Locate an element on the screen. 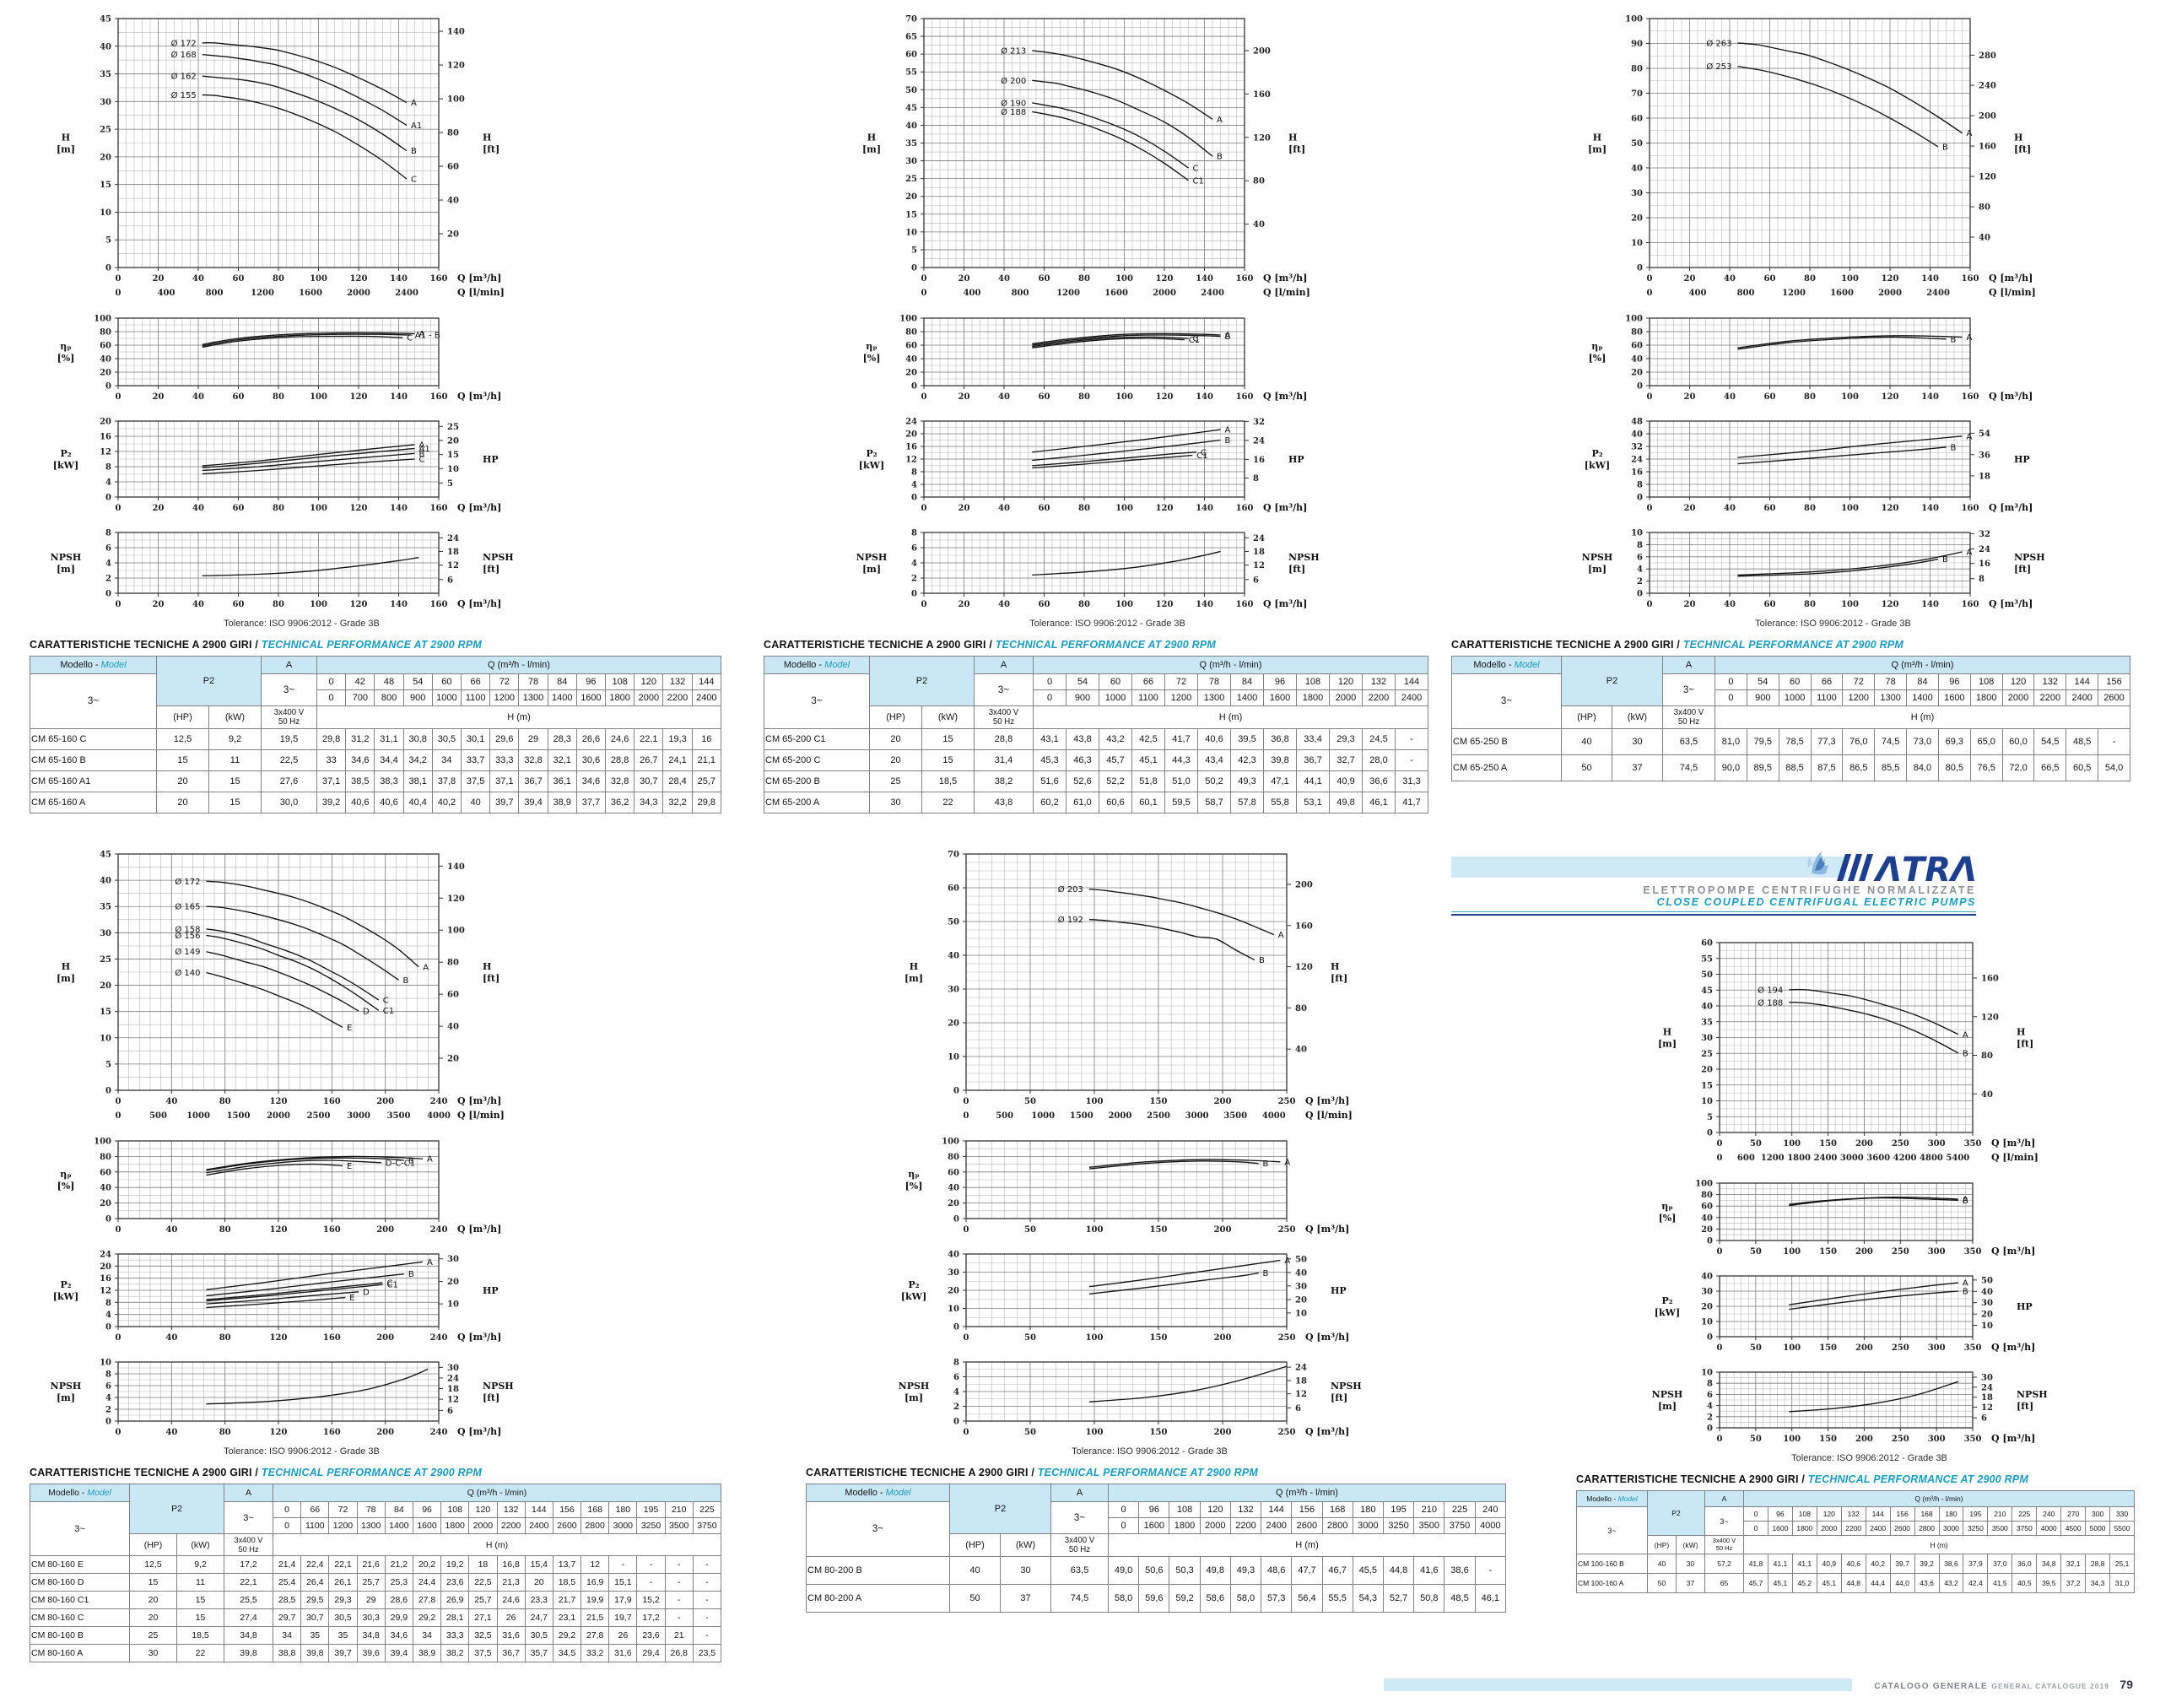 Image resolution: width=2160 pixels, height=1708 pixels. footer-catalog-en: GENERAL CATALOGUE 2019 is located at coordinates (2050, 1686).